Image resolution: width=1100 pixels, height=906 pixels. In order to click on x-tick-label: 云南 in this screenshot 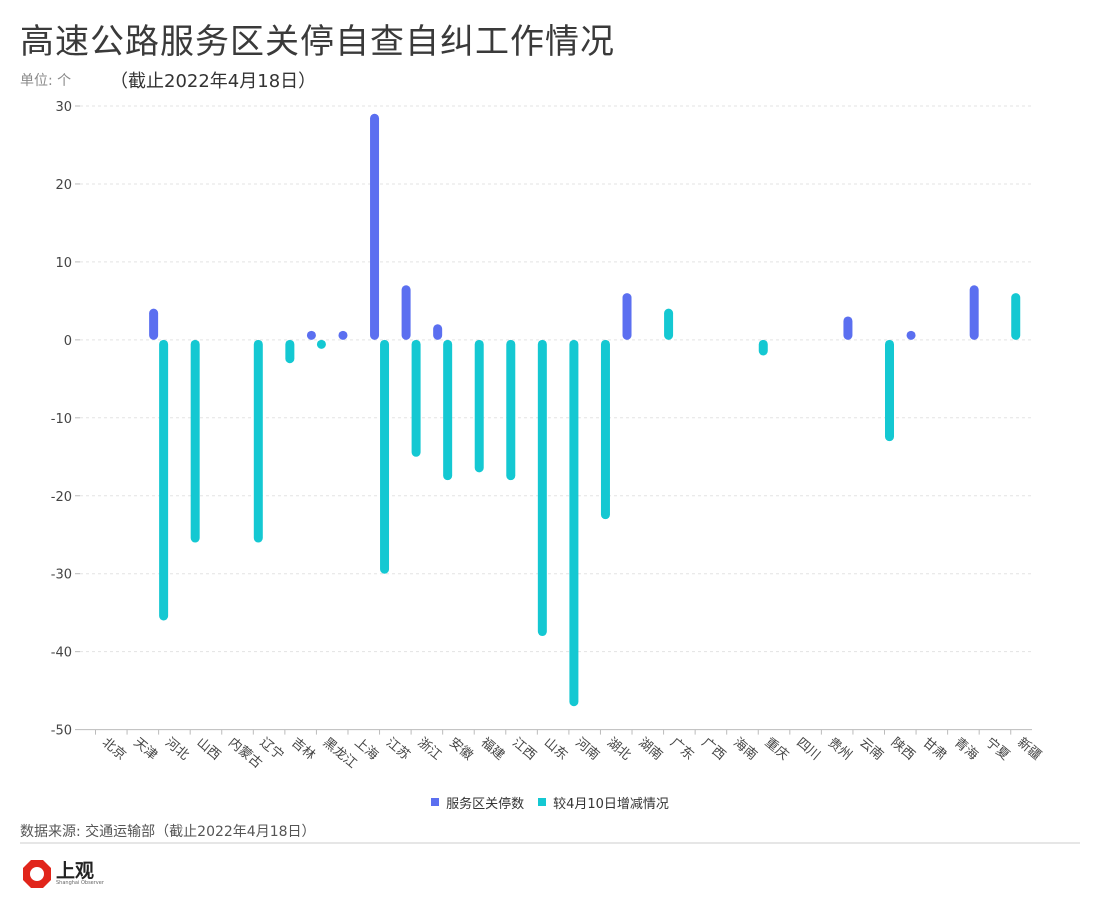, I will do `click(871, 748)`.